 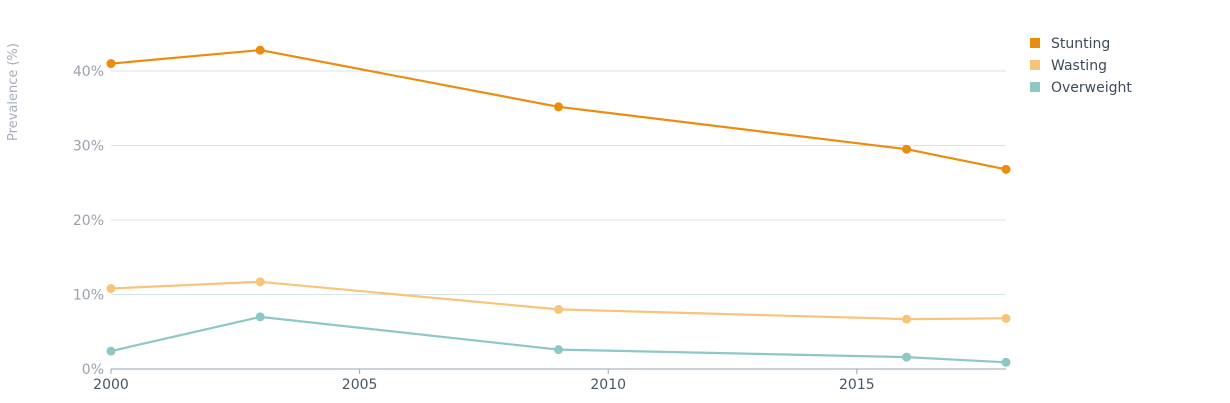 I want to click on y-tick-label: 0%, so click(x=93, y=370).